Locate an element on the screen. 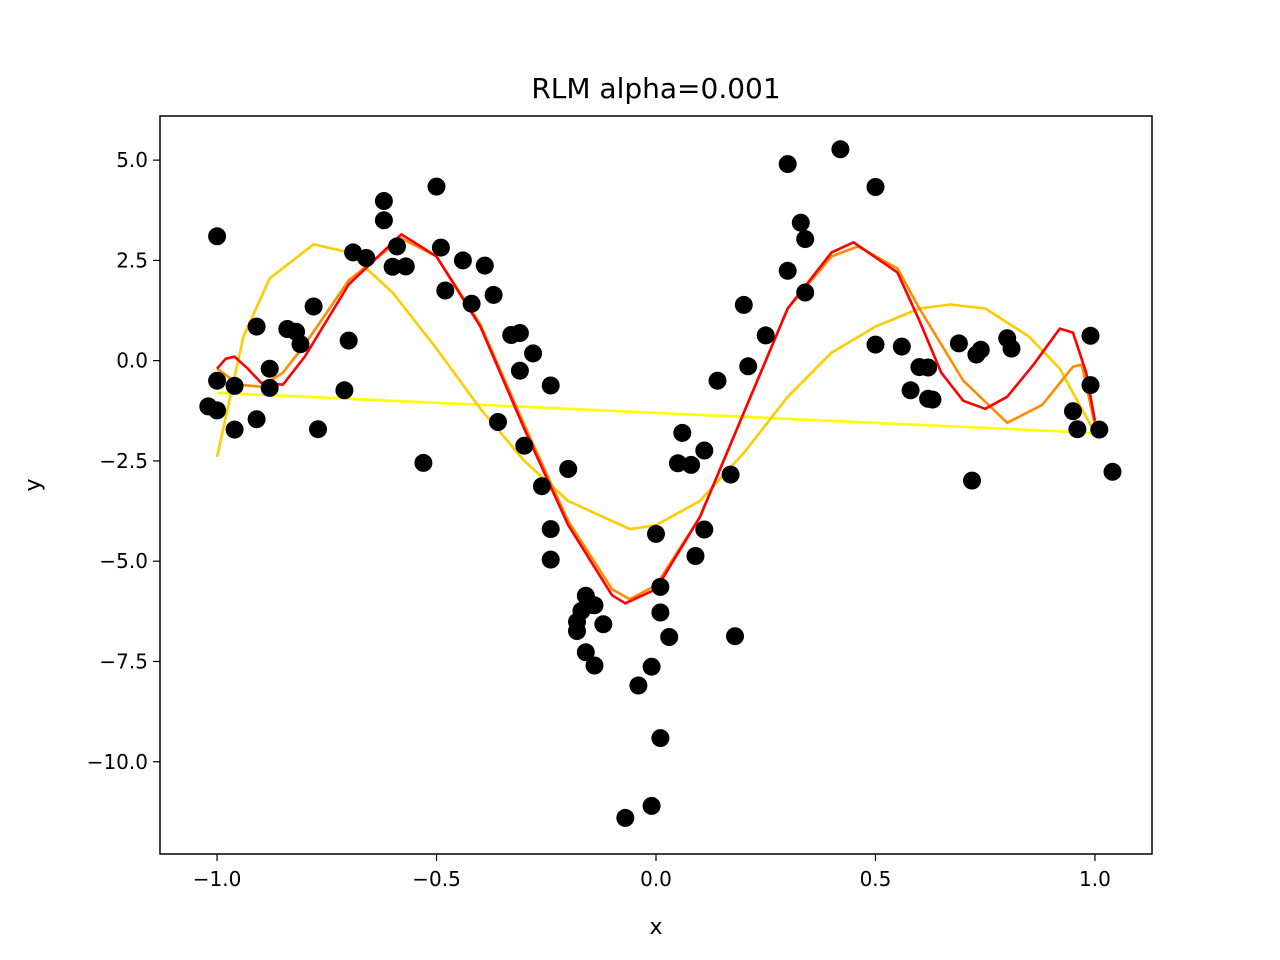 Image resolution: width=1280 pixels, height=960 pixels. x-tick-label: −1.0 is located at coordinates (217, 879).